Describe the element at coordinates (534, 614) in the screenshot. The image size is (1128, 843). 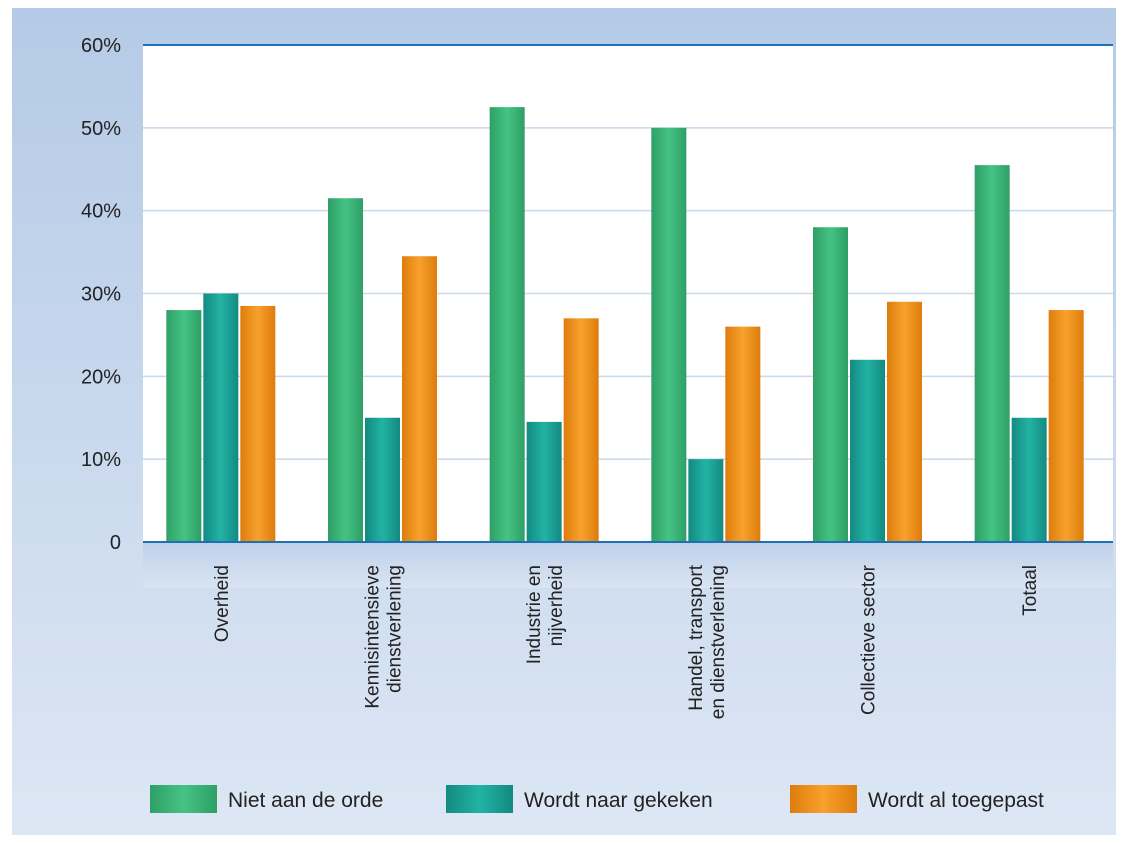
I see `category-label: Industrie en` at that location.